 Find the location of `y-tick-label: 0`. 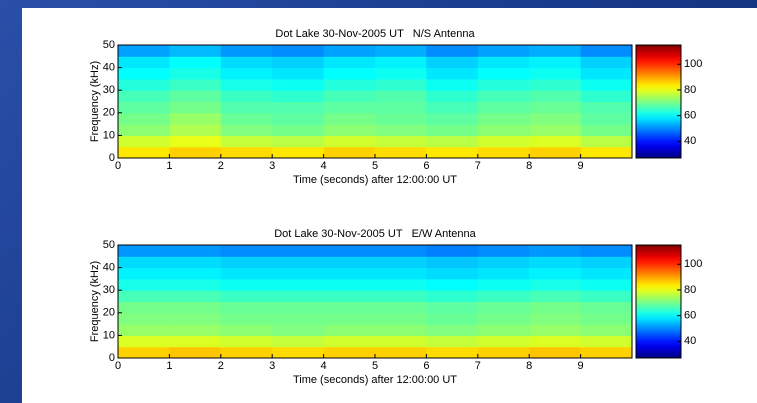

y-tick-label: 0 is located at coordinates (112, 158).